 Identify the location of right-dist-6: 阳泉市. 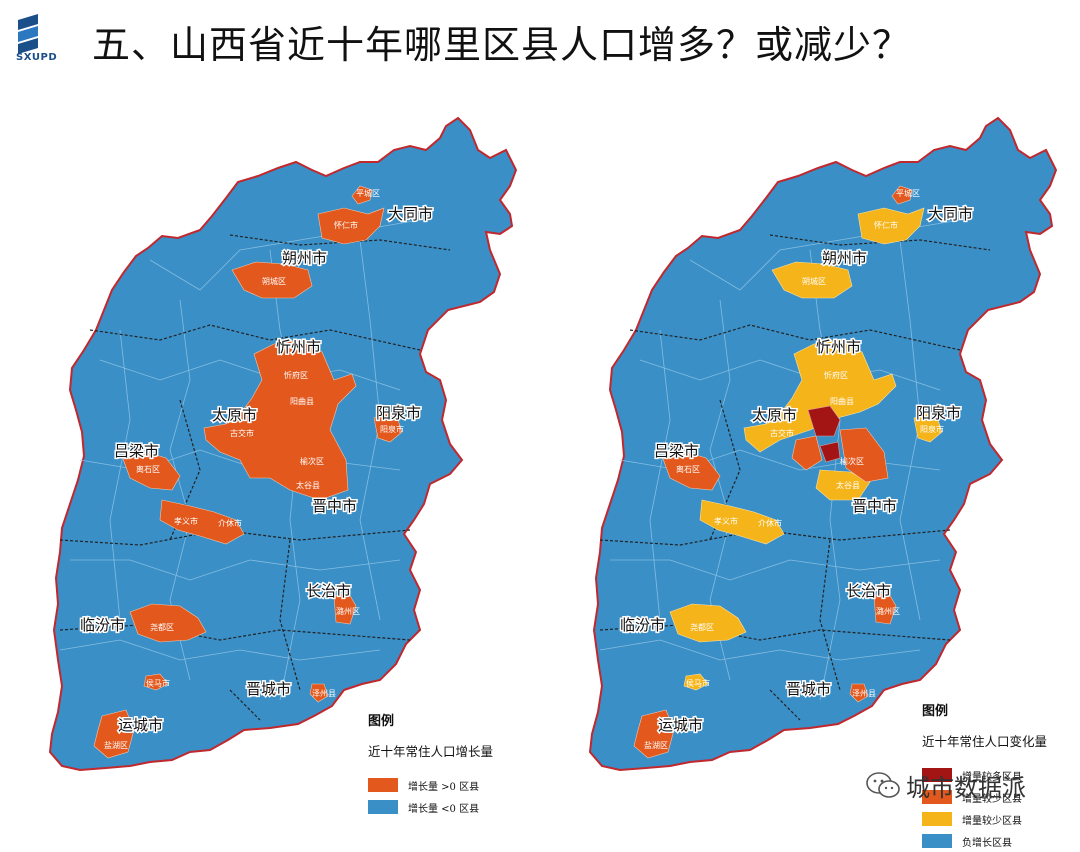
(932, 429).